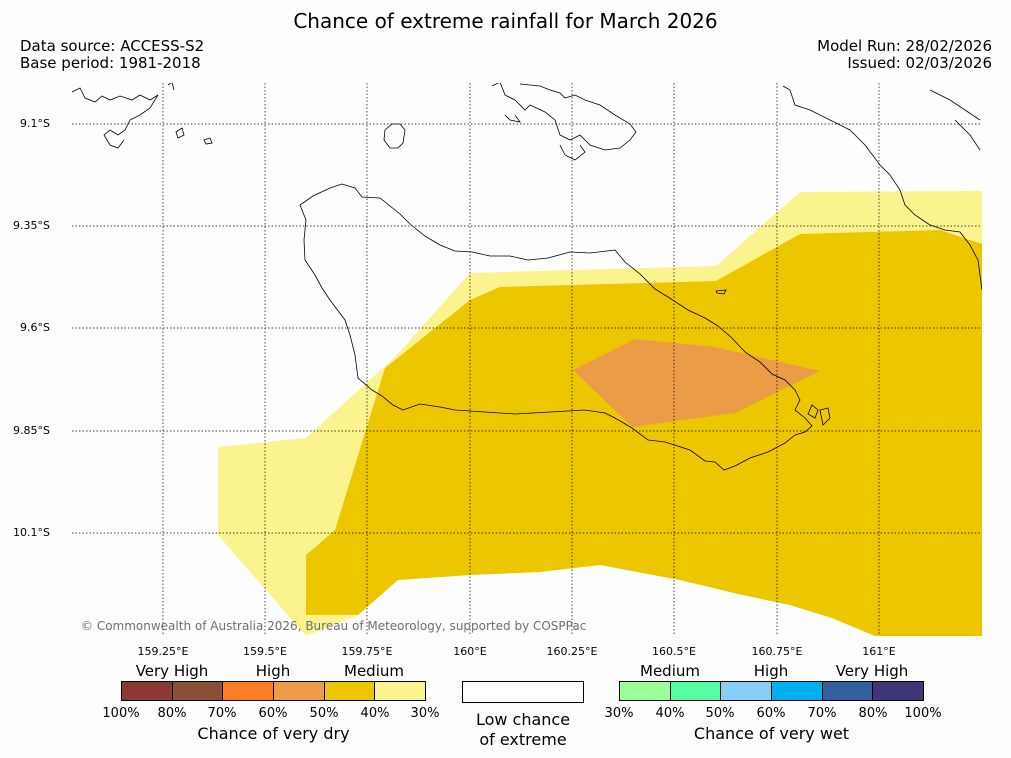 This screenshot has height=758, width=1011. What do you see at coordinates (572, 651) in the screenshot?
I see `lon-label: 160.25°E` at bounding box center [572, 651].